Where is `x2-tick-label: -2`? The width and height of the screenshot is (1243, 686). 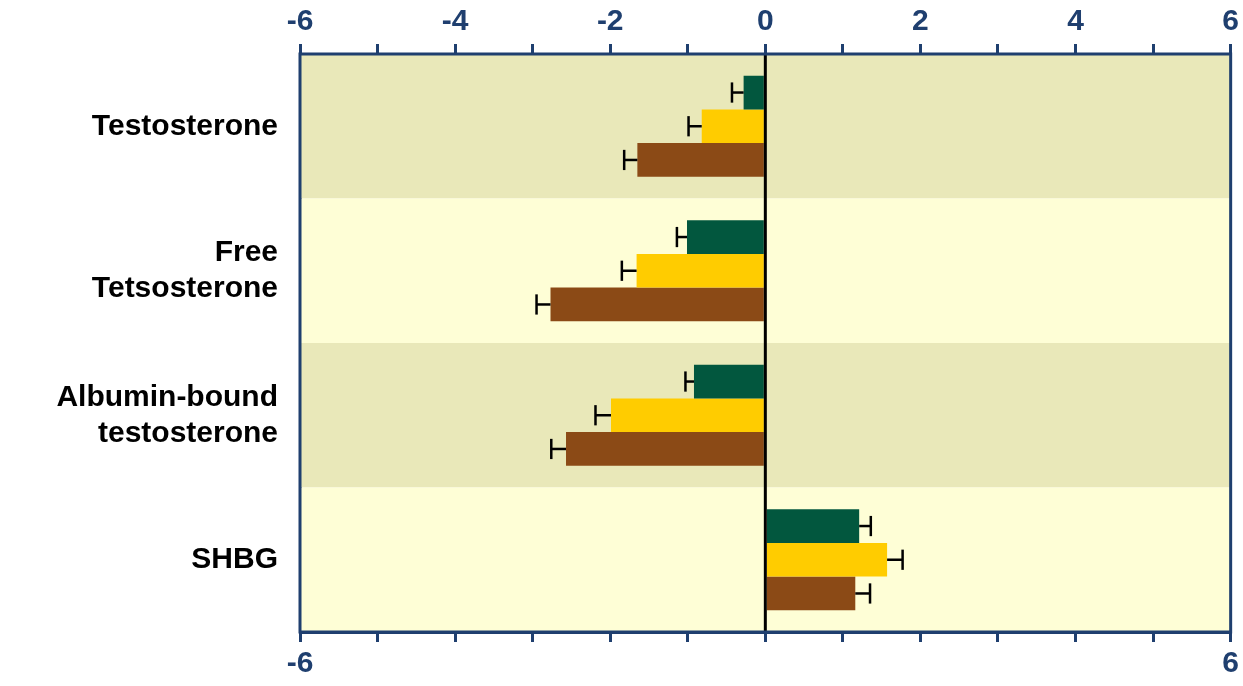 x2-tick-label: -2 is located at coordinates (610, 20).